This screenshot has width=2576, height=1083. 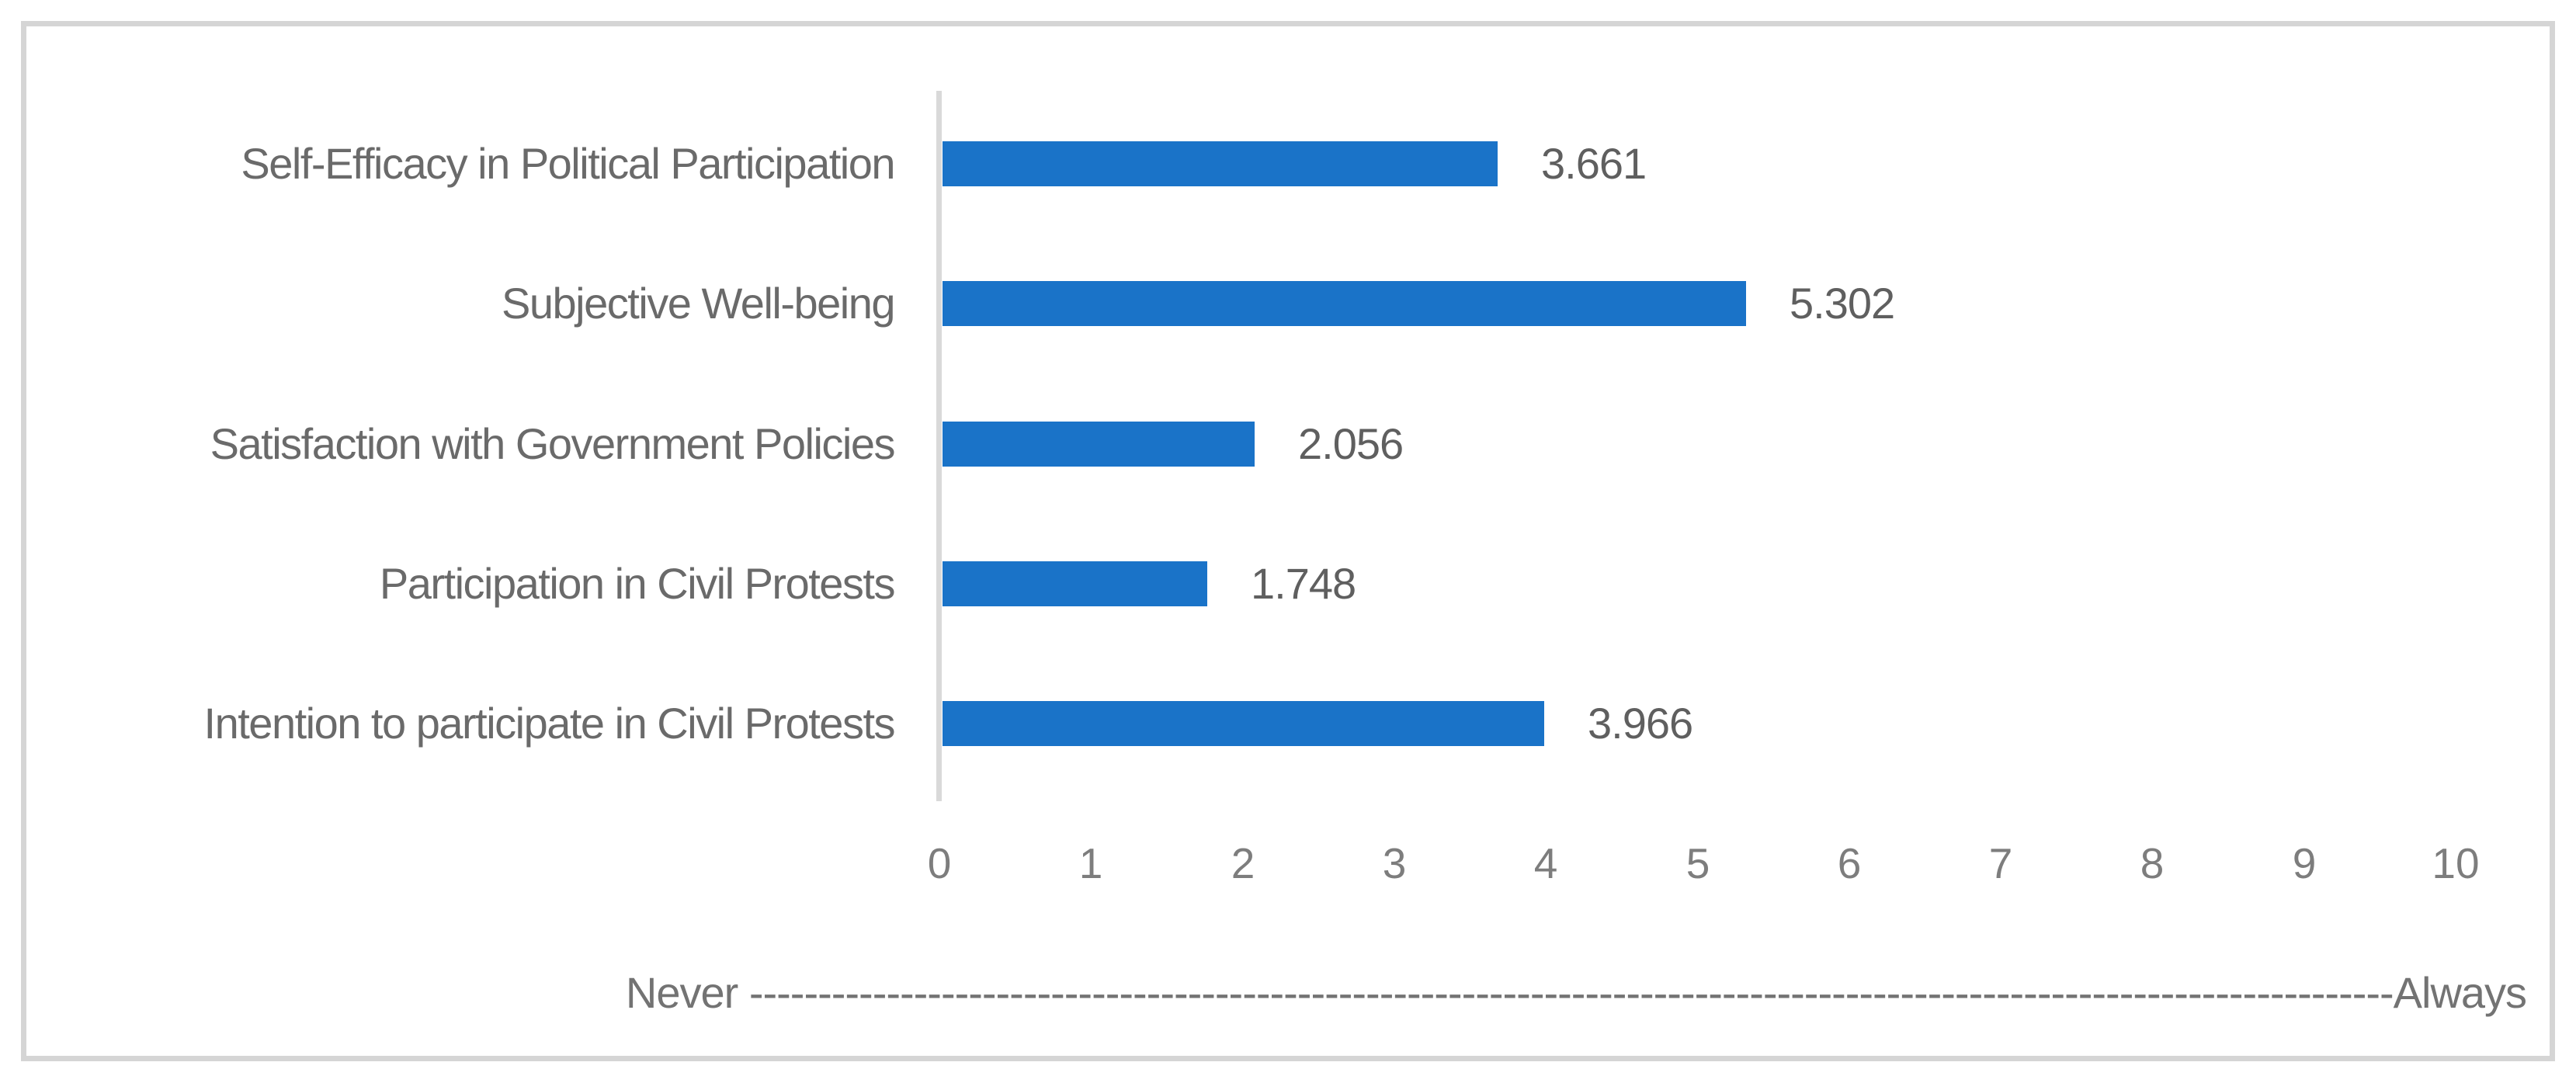 I want to click on x-tick-label: 2, so click(x=1243, y=863).